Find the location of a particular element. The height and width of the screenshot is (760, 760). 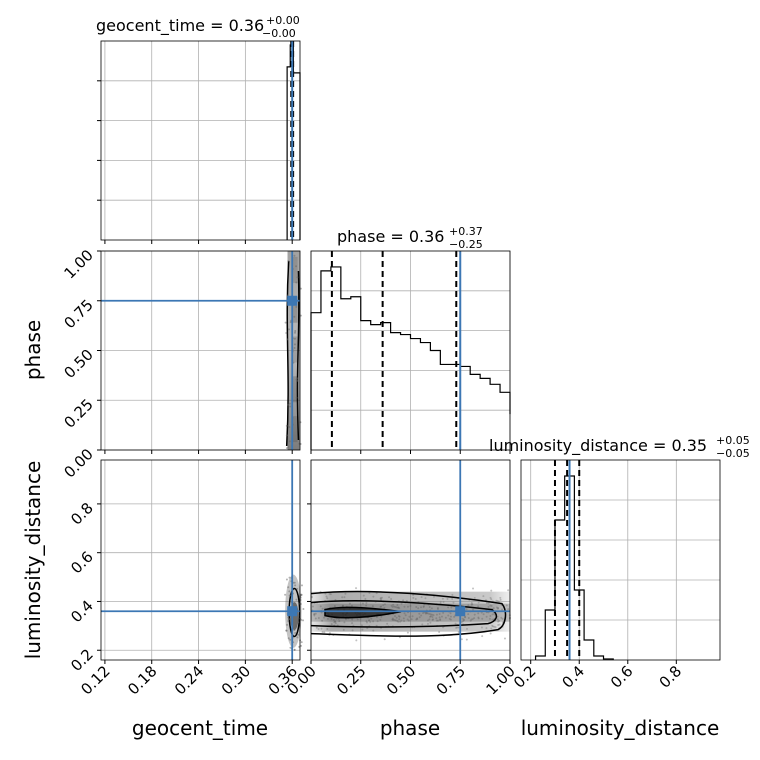

x-tick-label: 0.25 is located at coordinates (351, 680).